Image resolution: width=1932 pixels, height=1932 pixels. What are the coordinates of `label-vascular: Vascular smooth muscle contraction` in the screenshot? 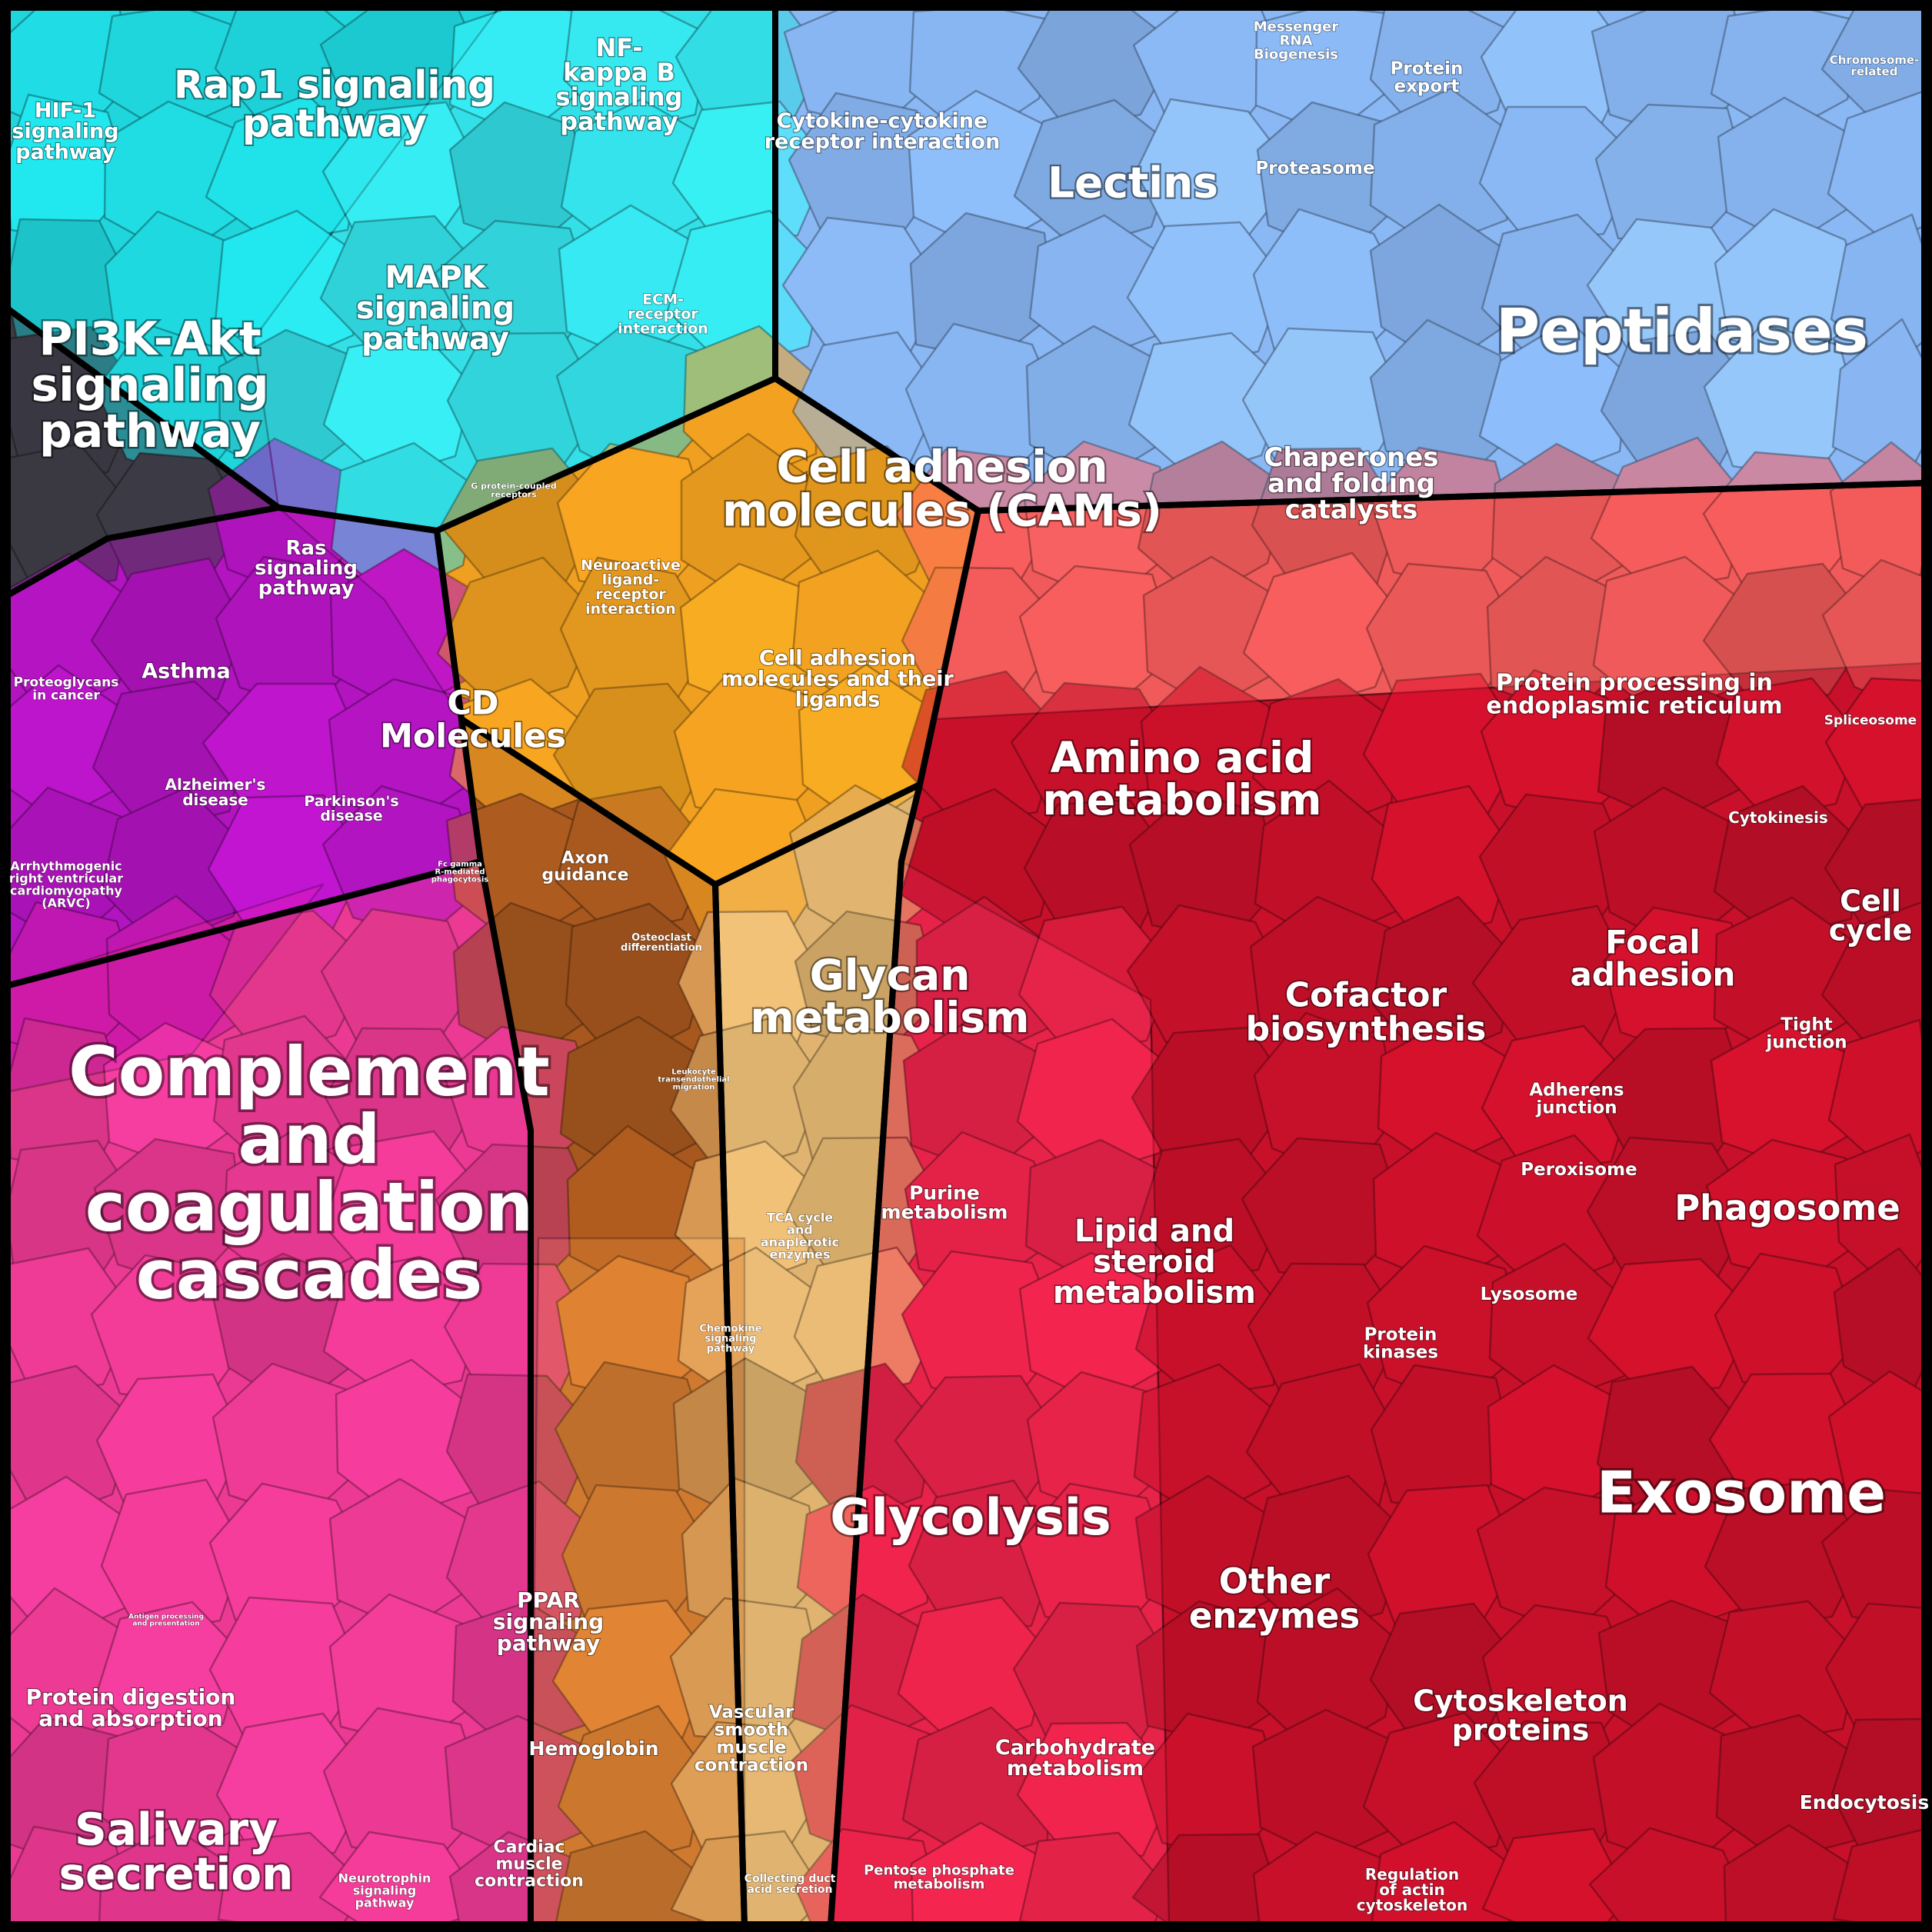 It's located at (751, 1739).